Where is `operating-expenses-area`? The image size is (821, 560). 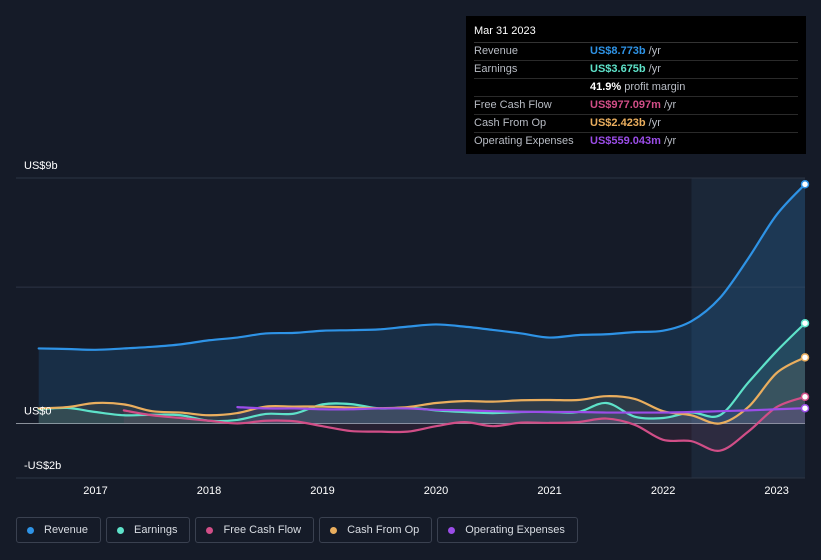
operating-expenses-area is located at coordinates (521, 415).